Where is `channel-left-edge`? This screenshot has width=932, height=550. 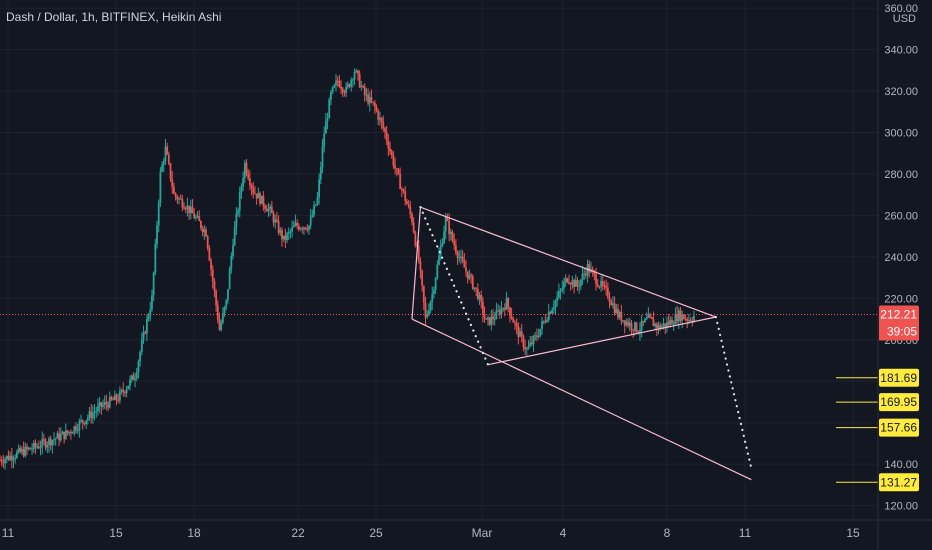 channel-left-edge is located at coordinates (416, 263).